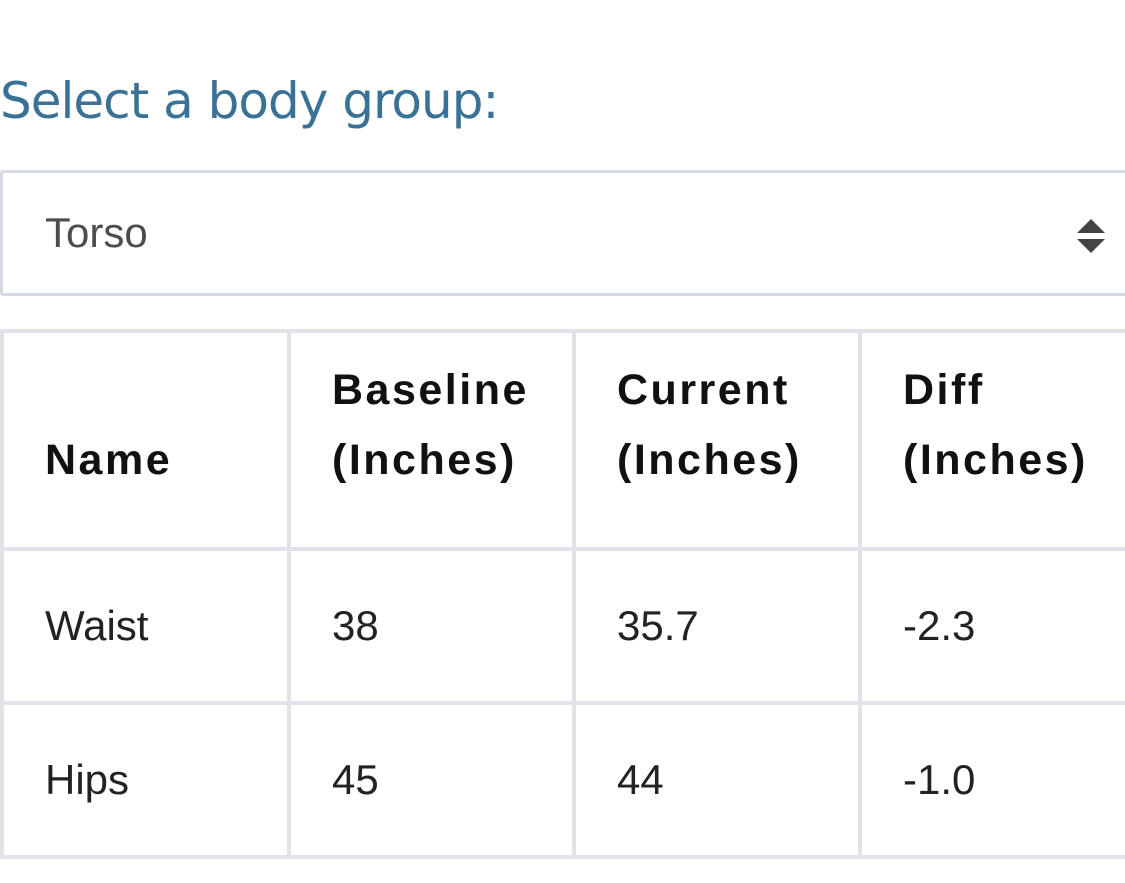 This screenshot has height=883, width=1125. I want to click on column-header-line1: Baseline, so click(430, 390).